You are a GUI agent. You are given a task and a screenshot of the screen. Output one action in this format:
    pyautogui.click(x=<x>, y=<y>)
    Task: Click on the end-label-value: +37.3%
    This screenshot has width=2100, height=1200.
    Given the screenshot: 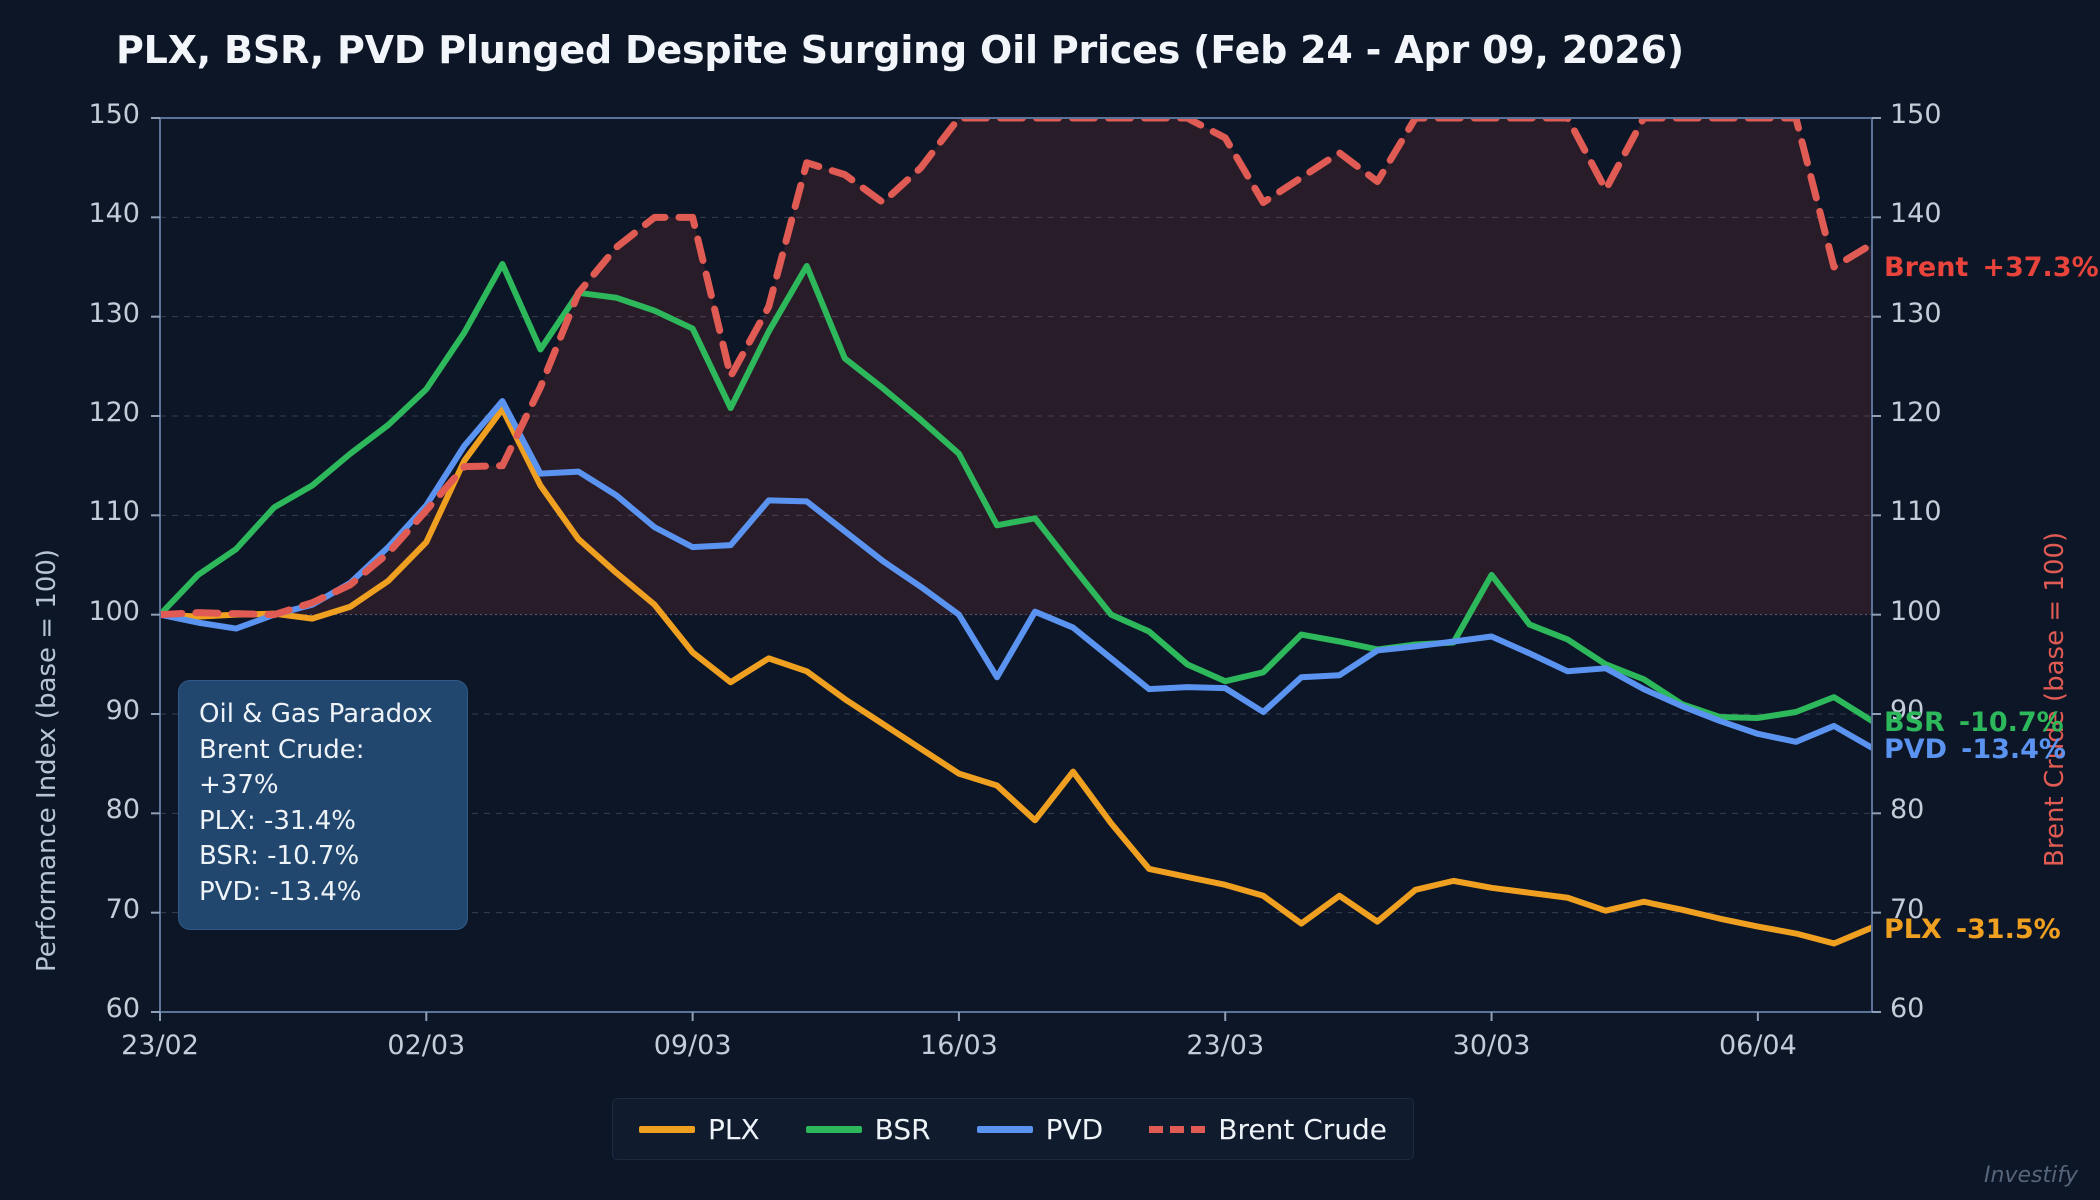 What is the action you would take?
    pyautogui.click(x=2040, y=268)
    